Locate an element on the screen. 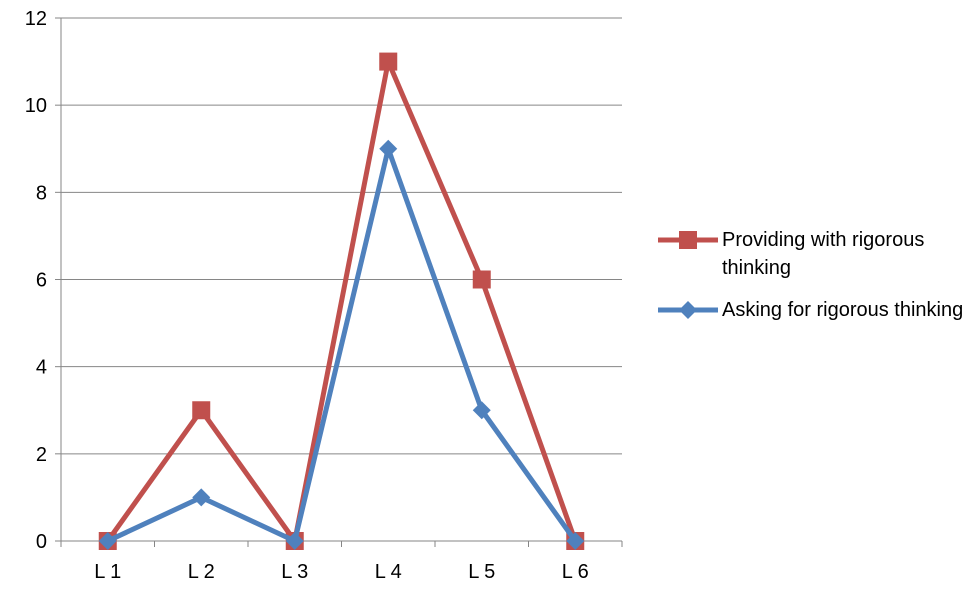  legend-item-asking: Asking for rigorous thinking is located at coordinates (814, 310).